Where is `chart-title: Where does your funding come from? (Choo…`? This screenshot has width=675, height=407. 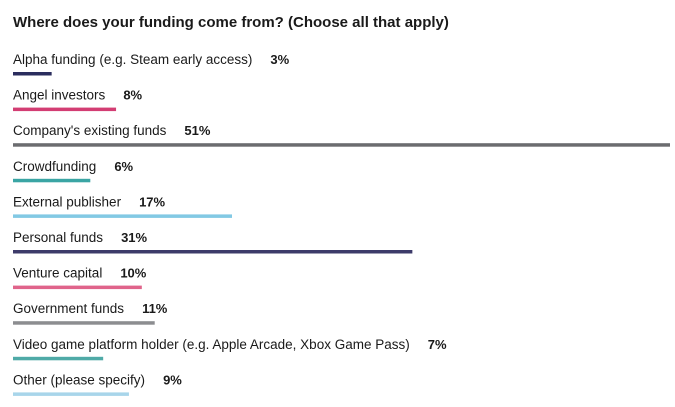
chart-title: Where does your funding come from? (Choo… is located at coordinates (231, 22).